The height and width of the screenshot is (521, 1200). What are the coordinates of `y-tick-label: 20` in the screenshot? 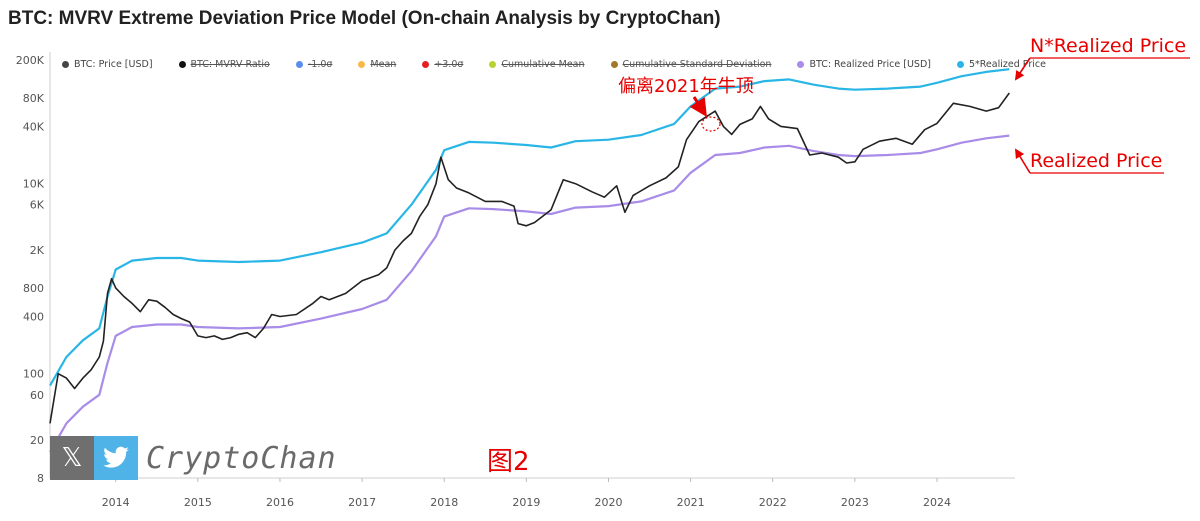 It's located at (37, 440).